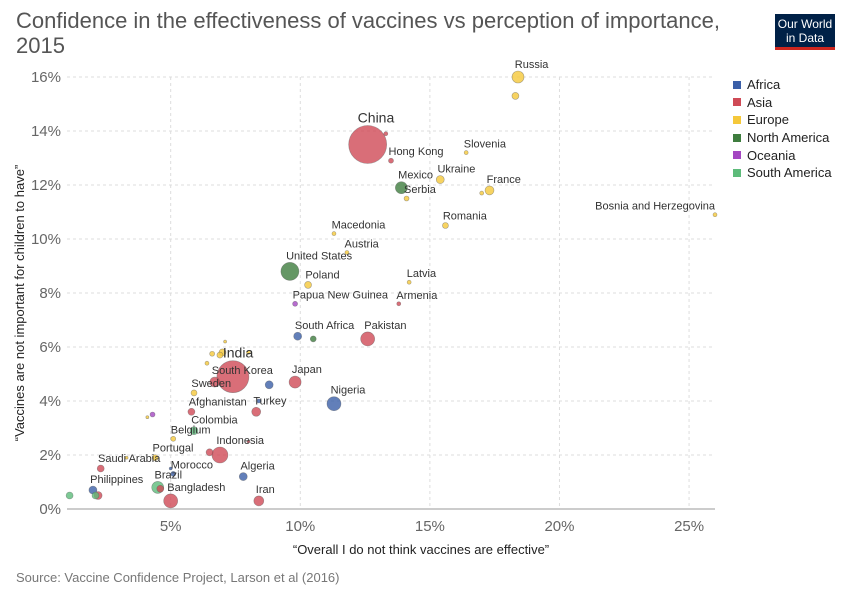  Describe the element at coordinates (760, 102) in the screenshot. I see `legend-label: Asia` at that location.